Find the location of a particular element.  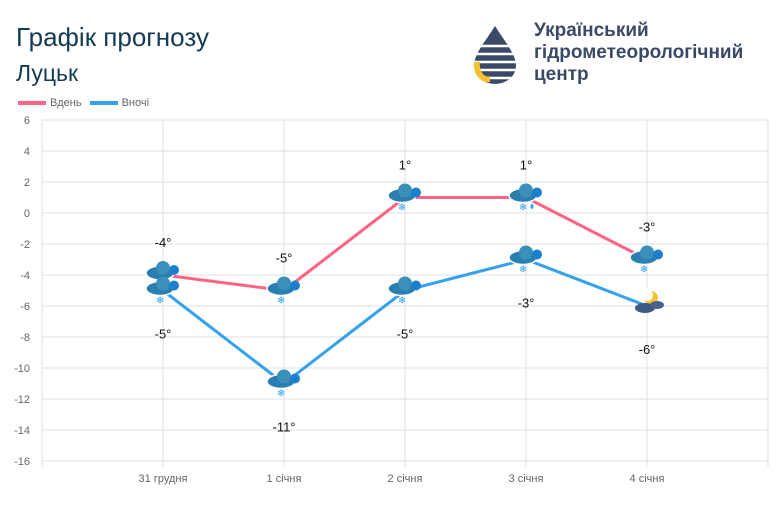

x-tick-label: 4 січня is located at coordinates (647, 479).